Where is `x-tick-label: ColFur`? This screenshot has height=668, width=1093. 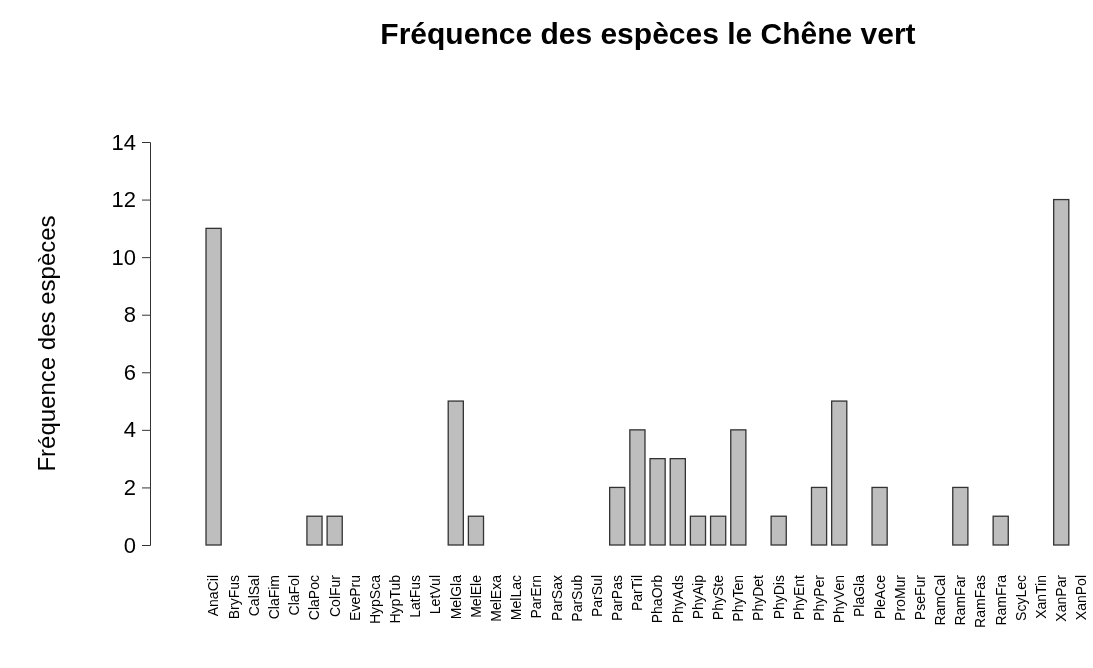 x-tick-label: ColFur is located at coordinates (334, 596).